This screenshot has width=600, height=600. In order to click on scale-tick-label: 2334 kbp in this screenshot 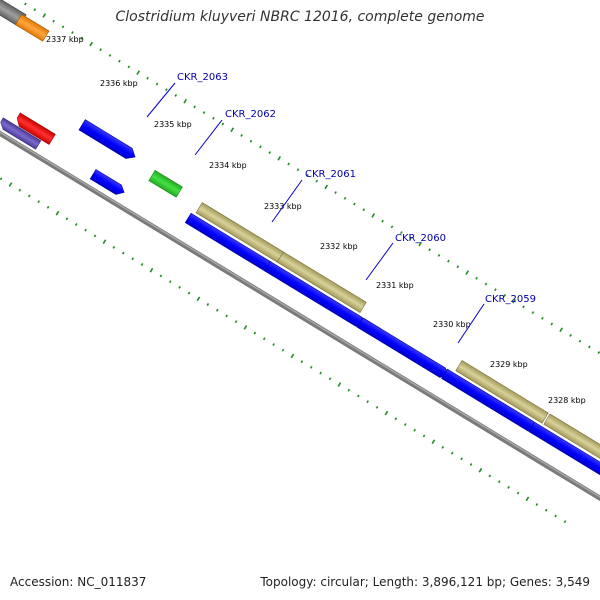, I will do `click(228, 165)`.